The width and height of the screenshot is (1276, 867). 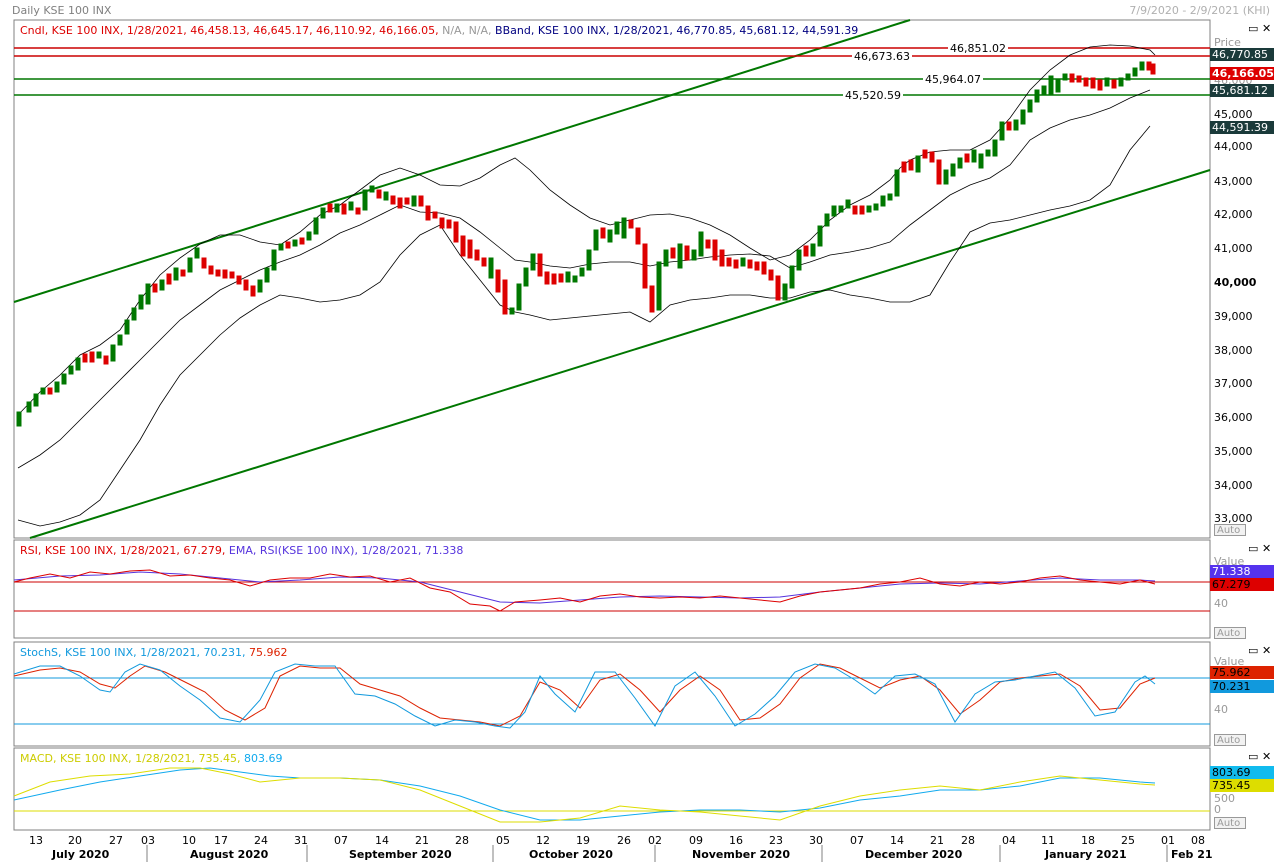 What do you see at coordinates (1253, 28) in the screenshot?
I see `restore-icon: ▭` at bounding box center [1253, 28].